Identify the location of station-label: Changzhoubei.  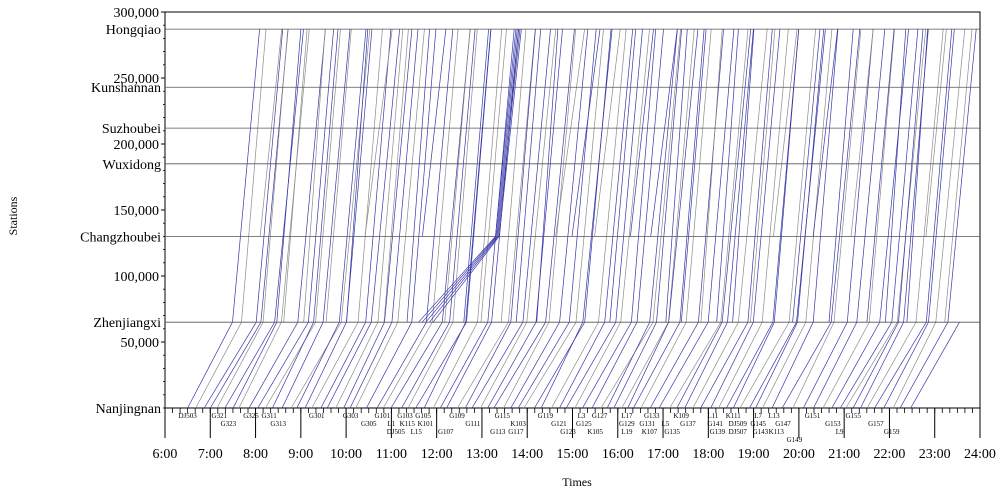
(120, 237).